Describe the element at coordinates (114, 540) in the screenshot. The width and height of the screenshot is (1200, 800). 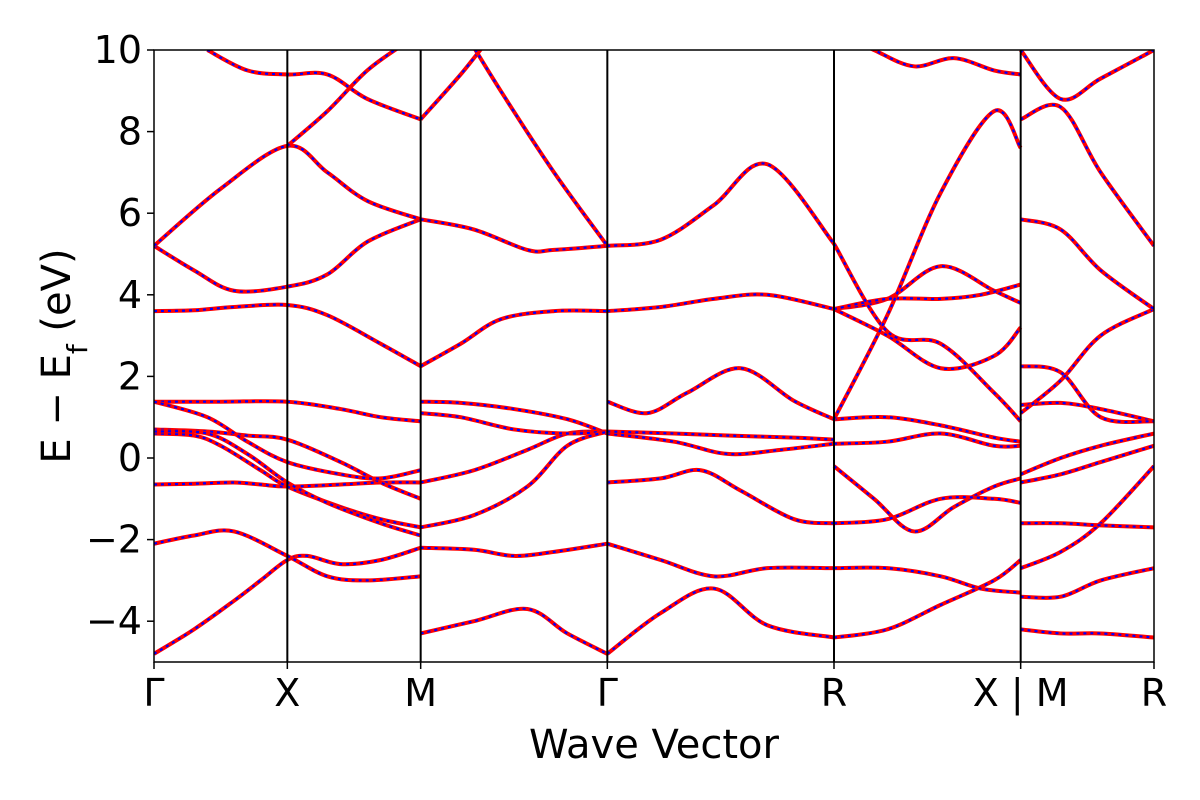
I see `y-tick-label-1: −2` at that location.